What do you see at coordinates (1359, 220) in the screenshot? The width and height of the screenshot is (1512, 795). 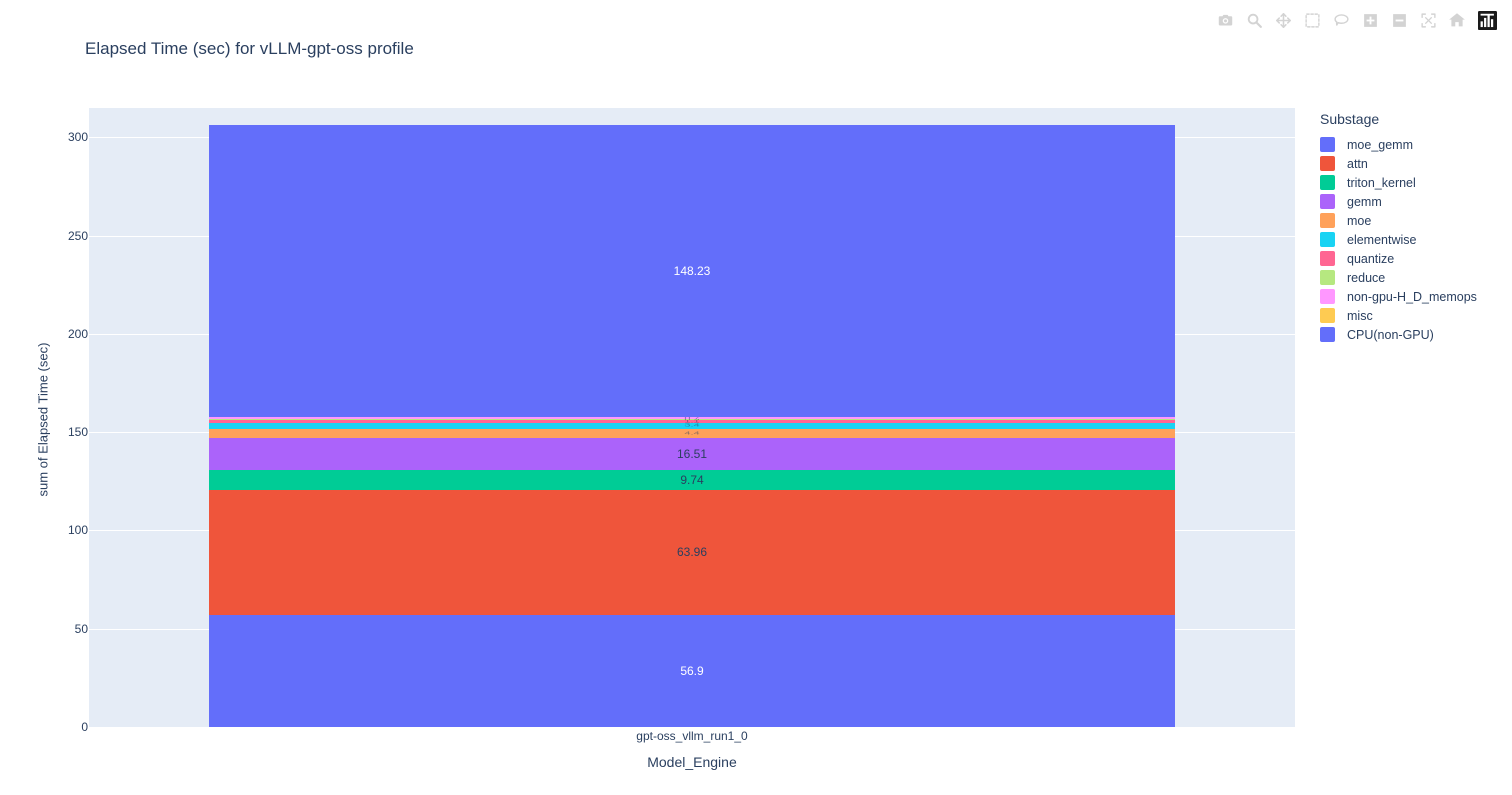 I see `legend-item-label: moe` at bounding box center [1359, 220].